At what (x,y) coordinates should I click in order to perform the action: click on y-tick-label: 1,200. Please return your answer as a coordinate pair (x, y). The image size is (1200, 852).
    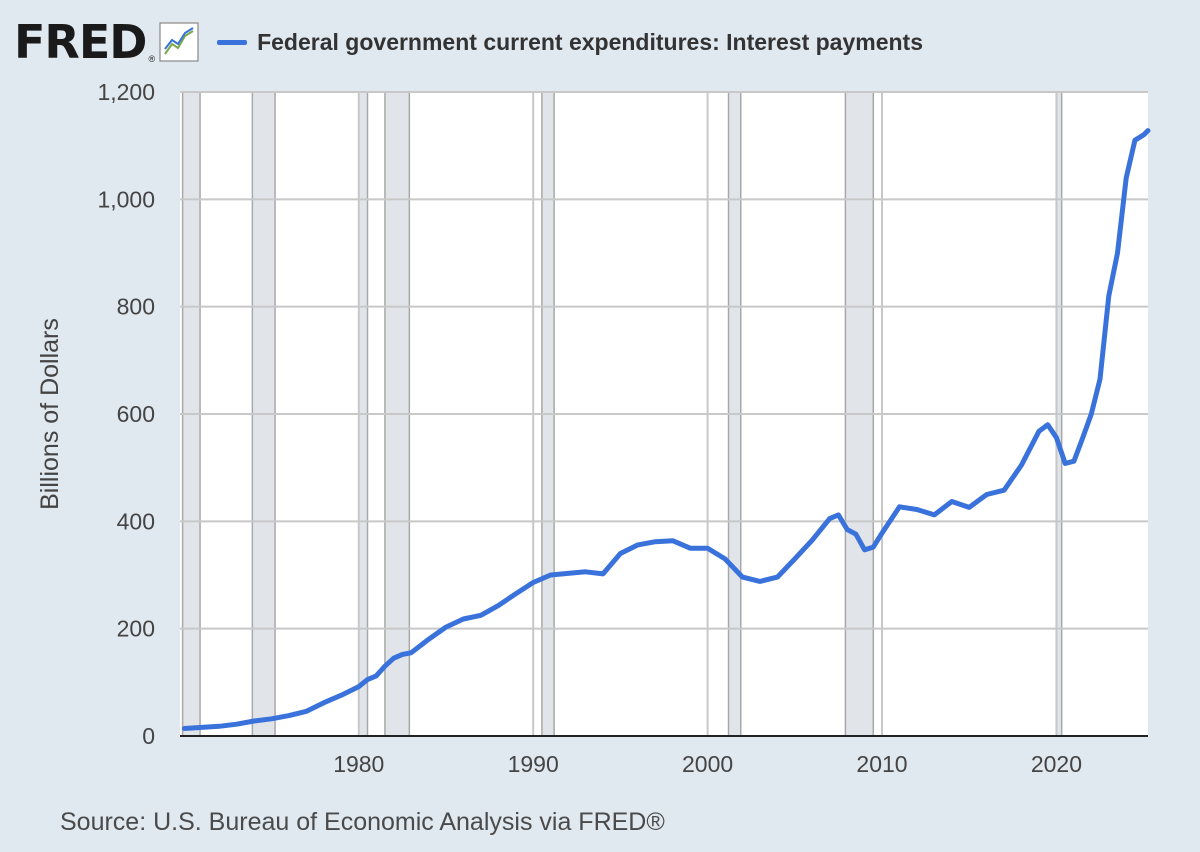
    Looking at the image, I should click on (126, 92).